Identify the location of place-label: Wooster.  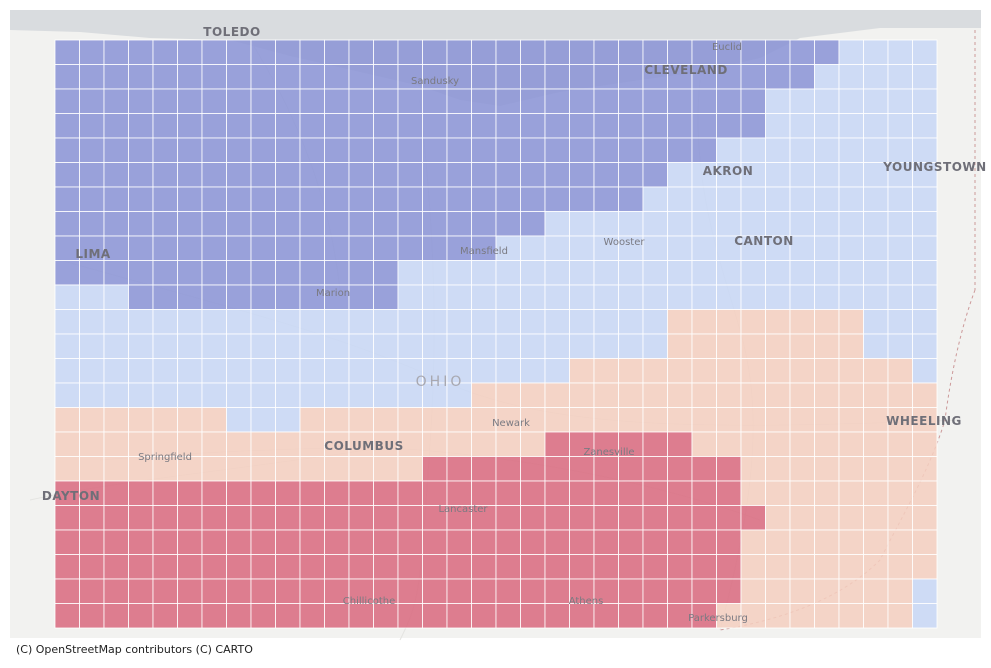
(625, 242).